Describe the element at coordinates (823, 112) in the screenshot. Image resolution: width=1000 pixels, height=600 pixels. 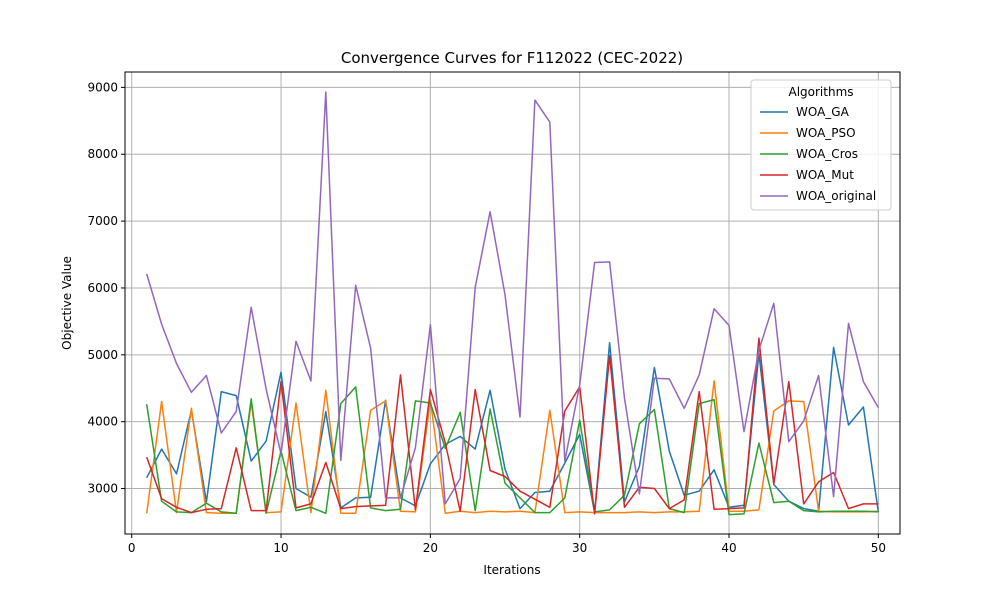
I see `legend-label: WOA_GA` at that location.